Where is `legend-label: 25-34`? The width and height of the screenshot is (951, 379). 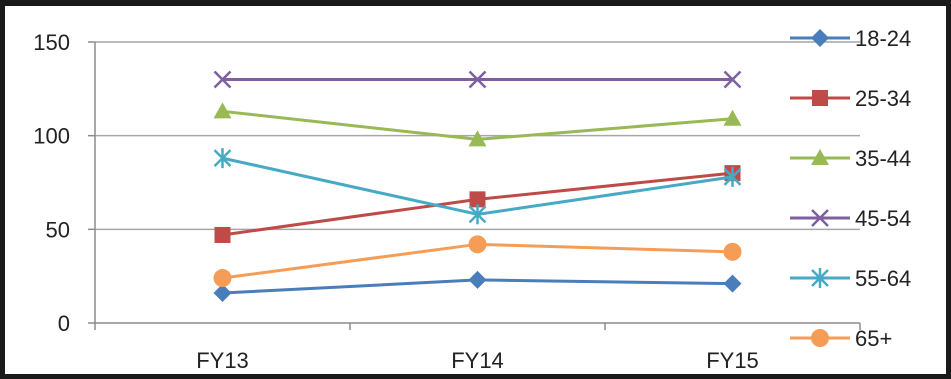 legend-label: 25-34 is located at coordinates (883, 98).